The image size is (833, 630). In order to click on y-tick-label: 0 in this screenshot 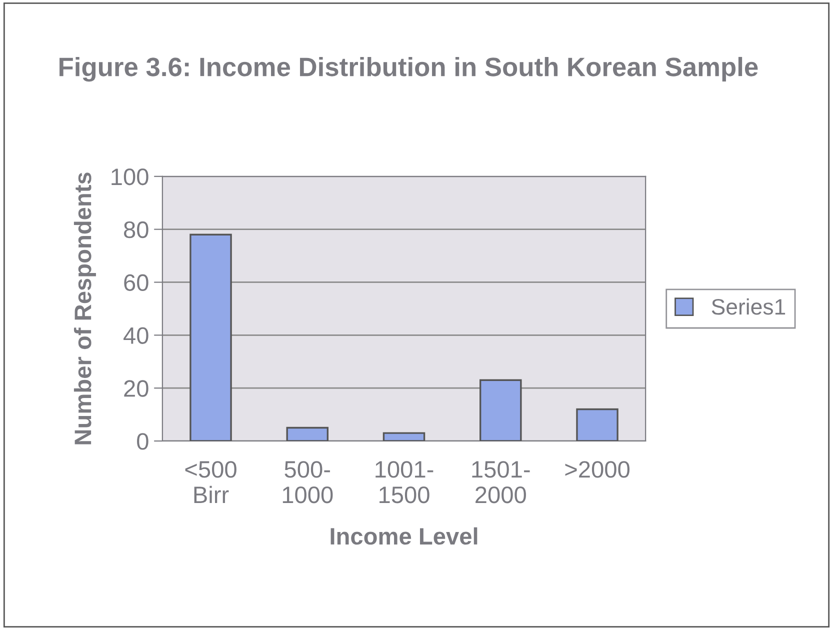, I will do `click(142, 441)`.